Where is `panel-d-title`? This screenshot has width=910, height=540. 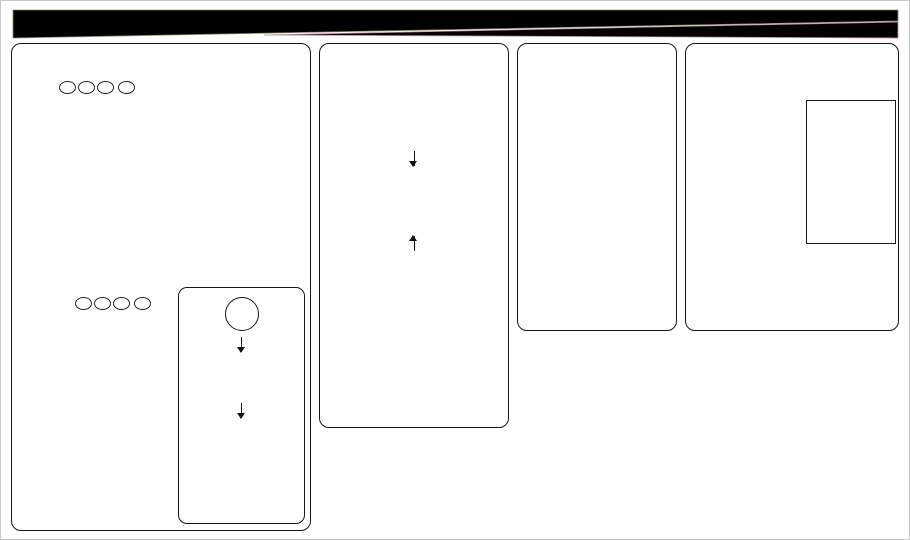 panel-d-title is located at coordinates (330, 57).